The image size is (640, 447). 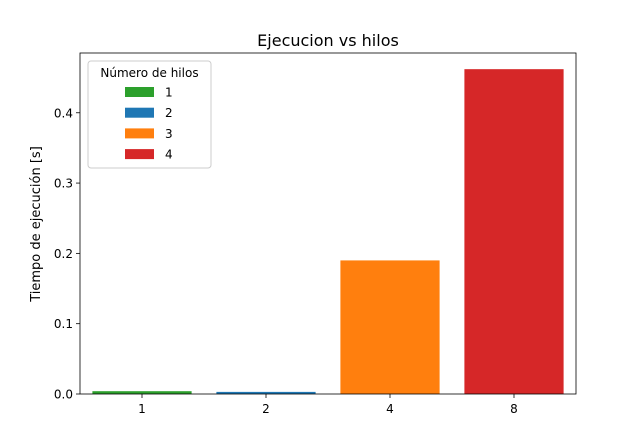 I want to click on legend-label-3: 3, so click(x=169, y=134).